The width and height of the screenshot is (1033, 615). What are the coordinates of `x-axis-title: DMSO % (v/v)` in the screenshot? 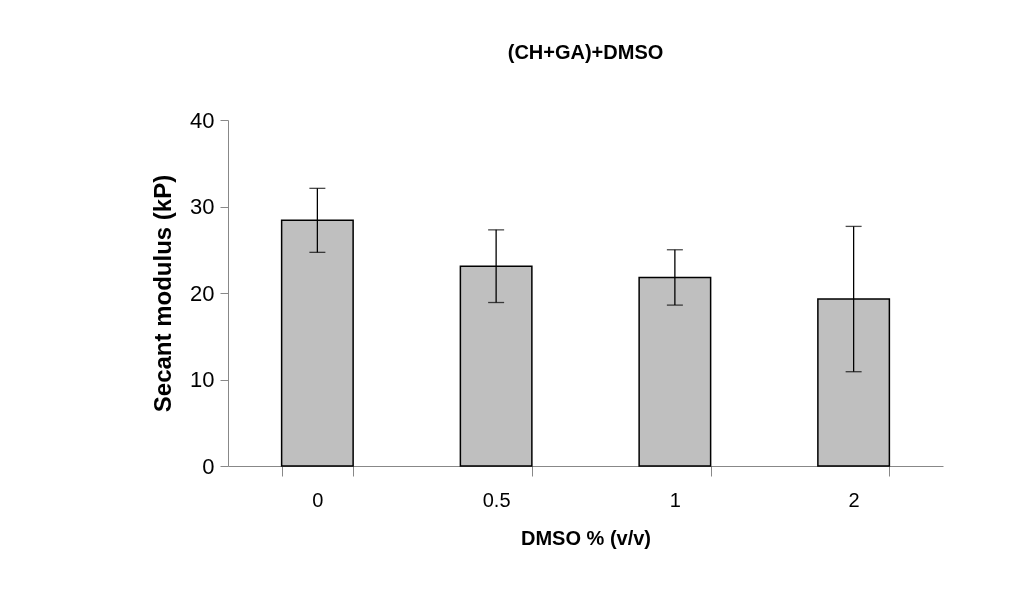 It's located at (586, 537).